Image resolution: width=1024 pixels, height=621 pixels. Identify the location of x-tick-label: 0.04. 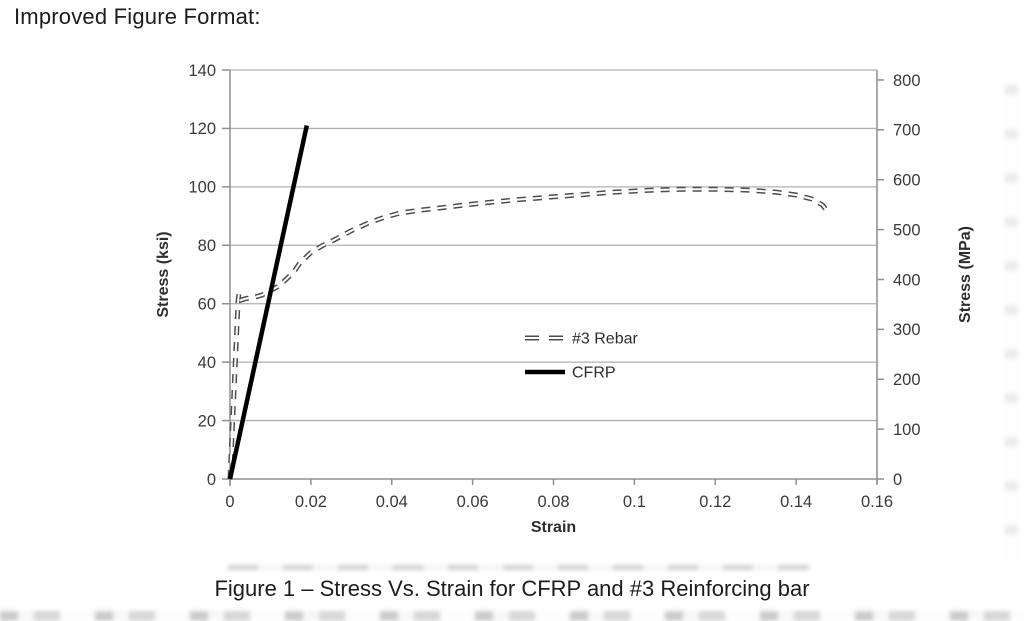
(392, 502).